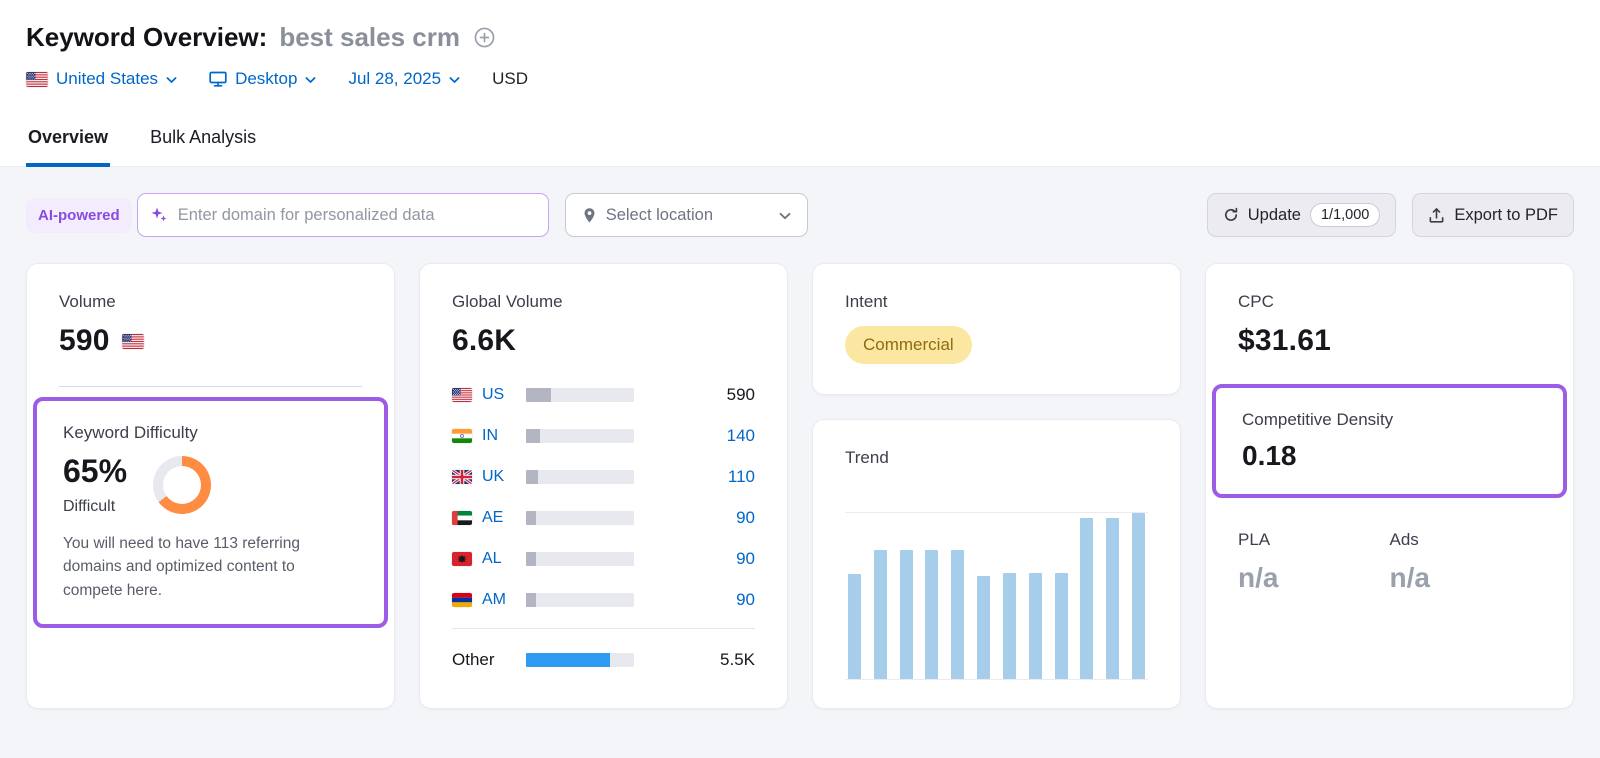  I want to click on intent-commercial-badge: Commercial, so click(908, 345).